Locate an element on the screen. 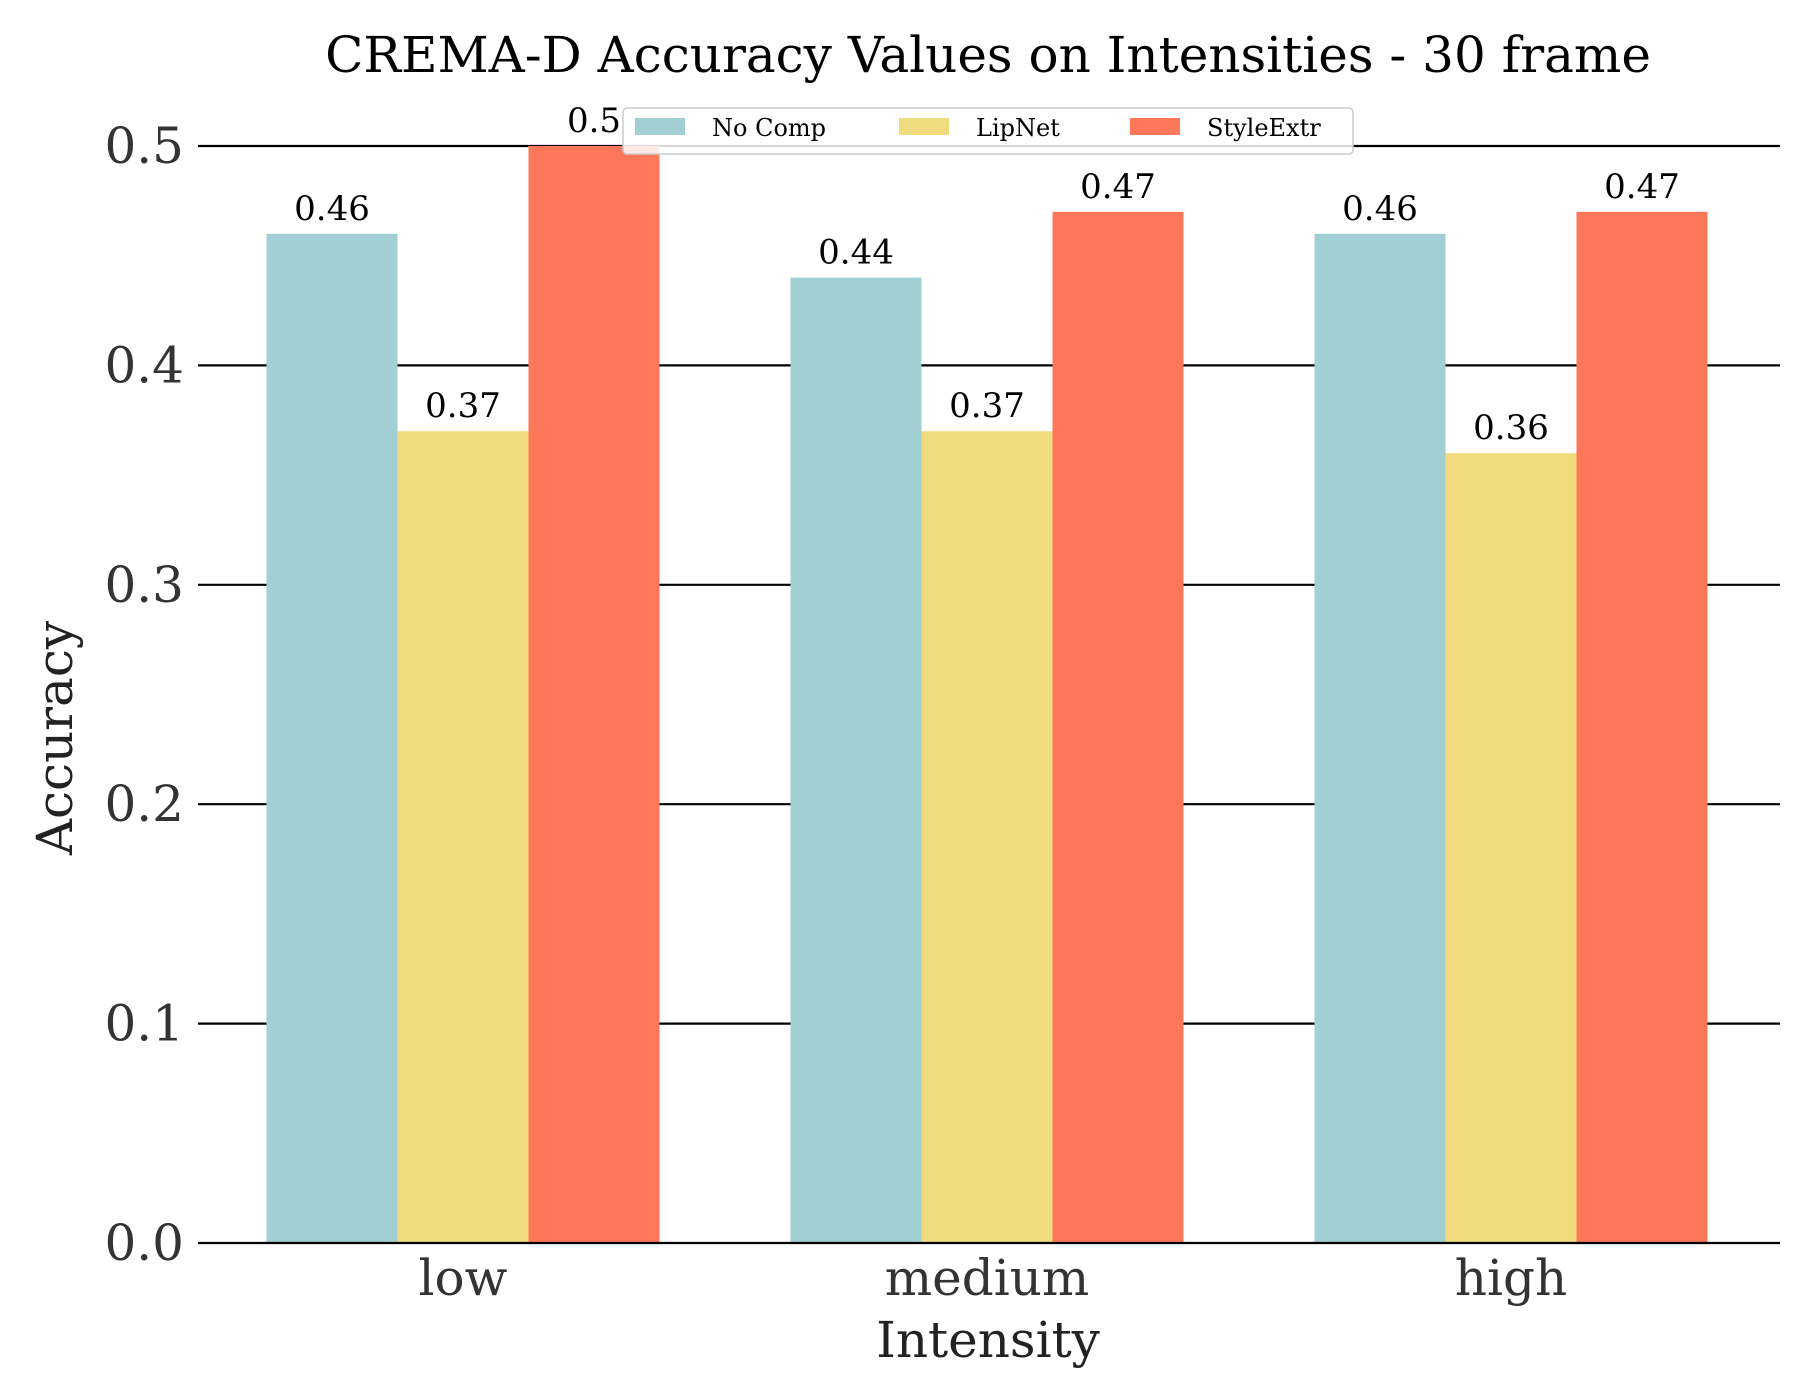 The width and height of the screenshot is (1800, 1400). x-axis-label: Intensity is located at coordinates (988, 1340).